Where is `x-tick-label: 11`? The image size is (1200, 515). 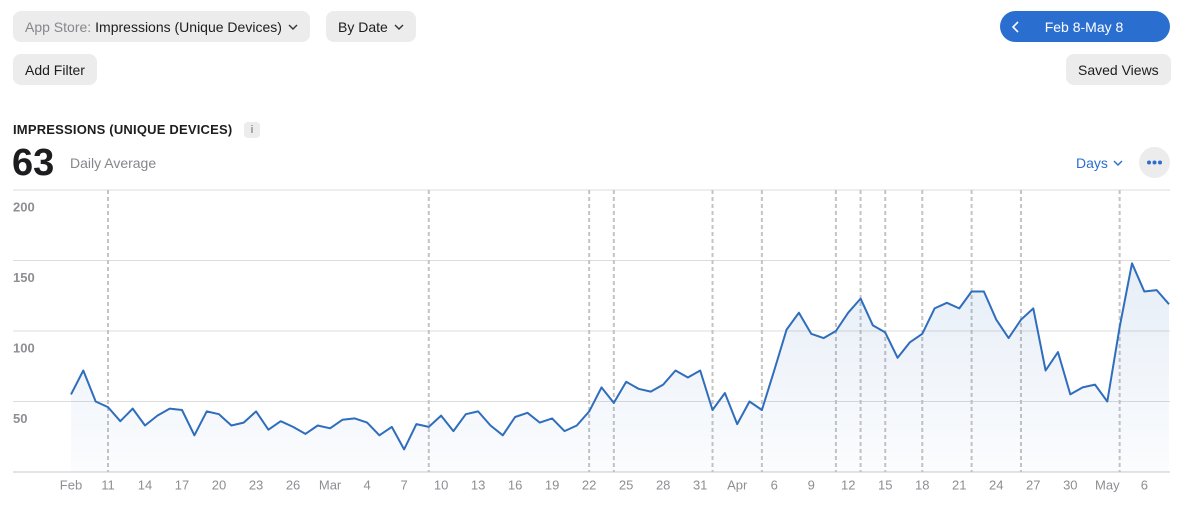 x-tick-label: 11 is located at coordinates (108, 484).